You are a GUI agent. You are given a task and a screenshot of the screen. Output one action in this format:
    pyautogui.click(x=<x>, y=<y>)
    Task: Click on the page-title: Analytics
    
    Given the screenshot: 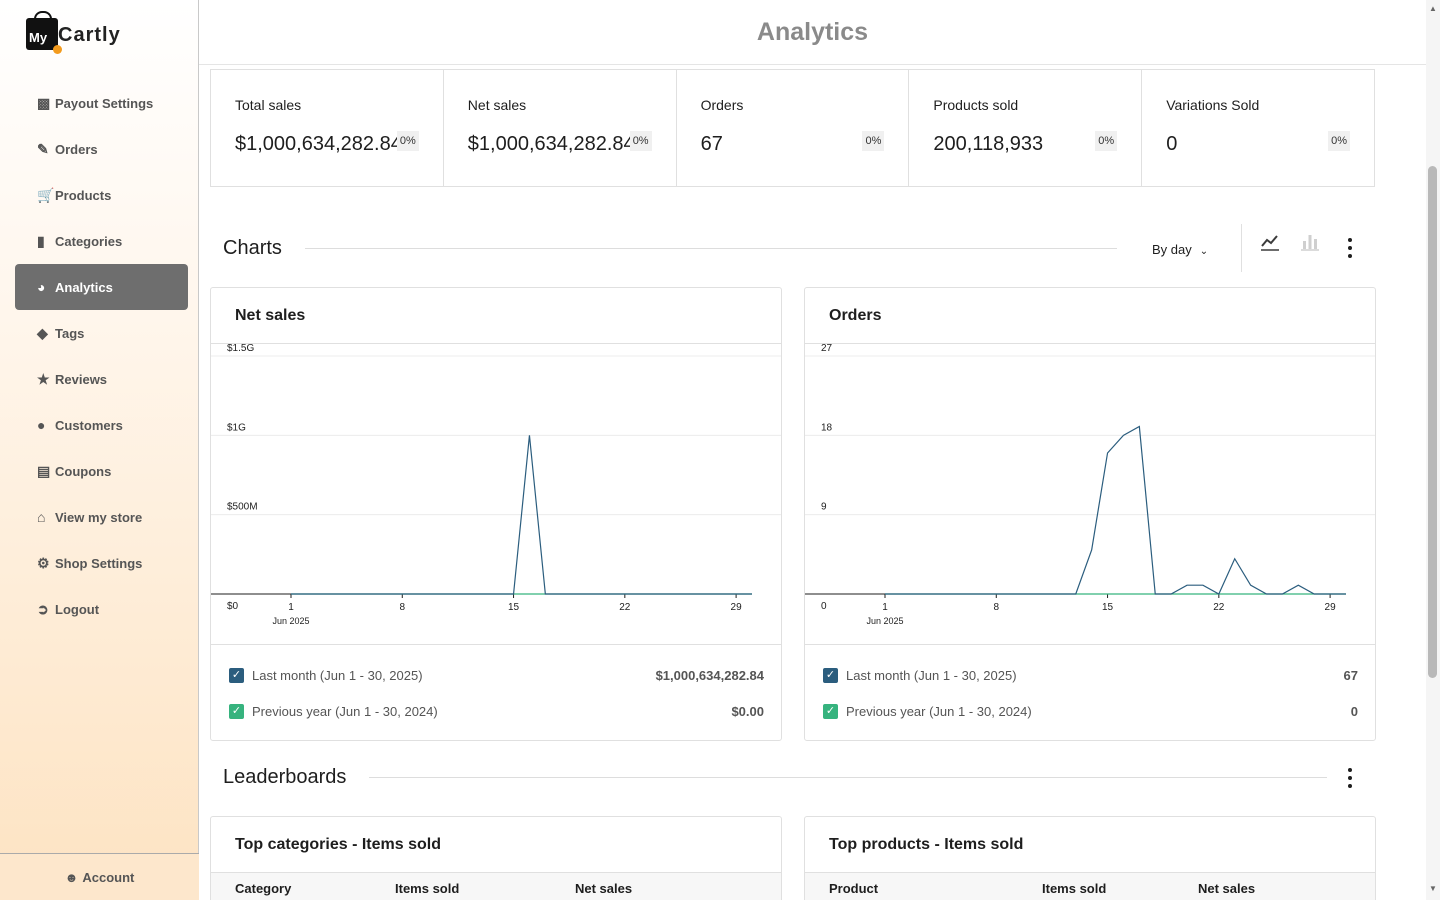 What is the action you would take?
    pyautogui.click(x=812, y=32)
    